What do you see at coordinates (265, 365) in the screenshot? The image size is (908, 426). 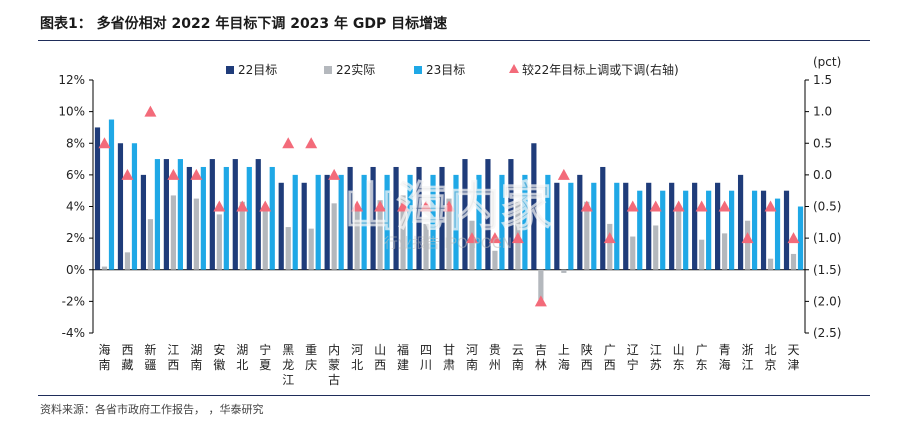 I see `x-category-label: 夏` at bounding box center [265, 365].